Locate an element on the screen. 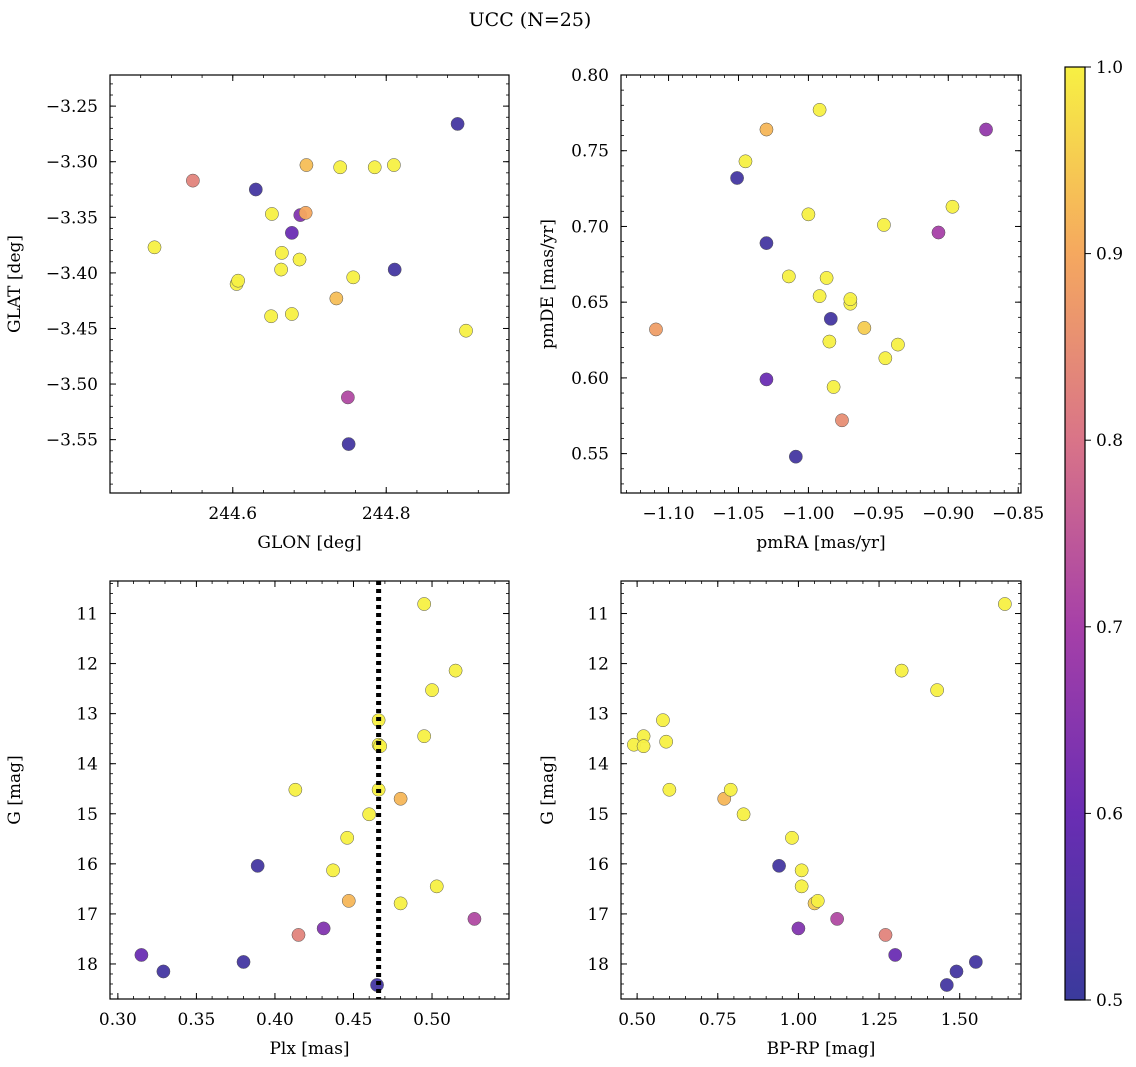 The image size is (1136, 1067). x-tick-label: 0.45 is located at coordinates (354, 1020).